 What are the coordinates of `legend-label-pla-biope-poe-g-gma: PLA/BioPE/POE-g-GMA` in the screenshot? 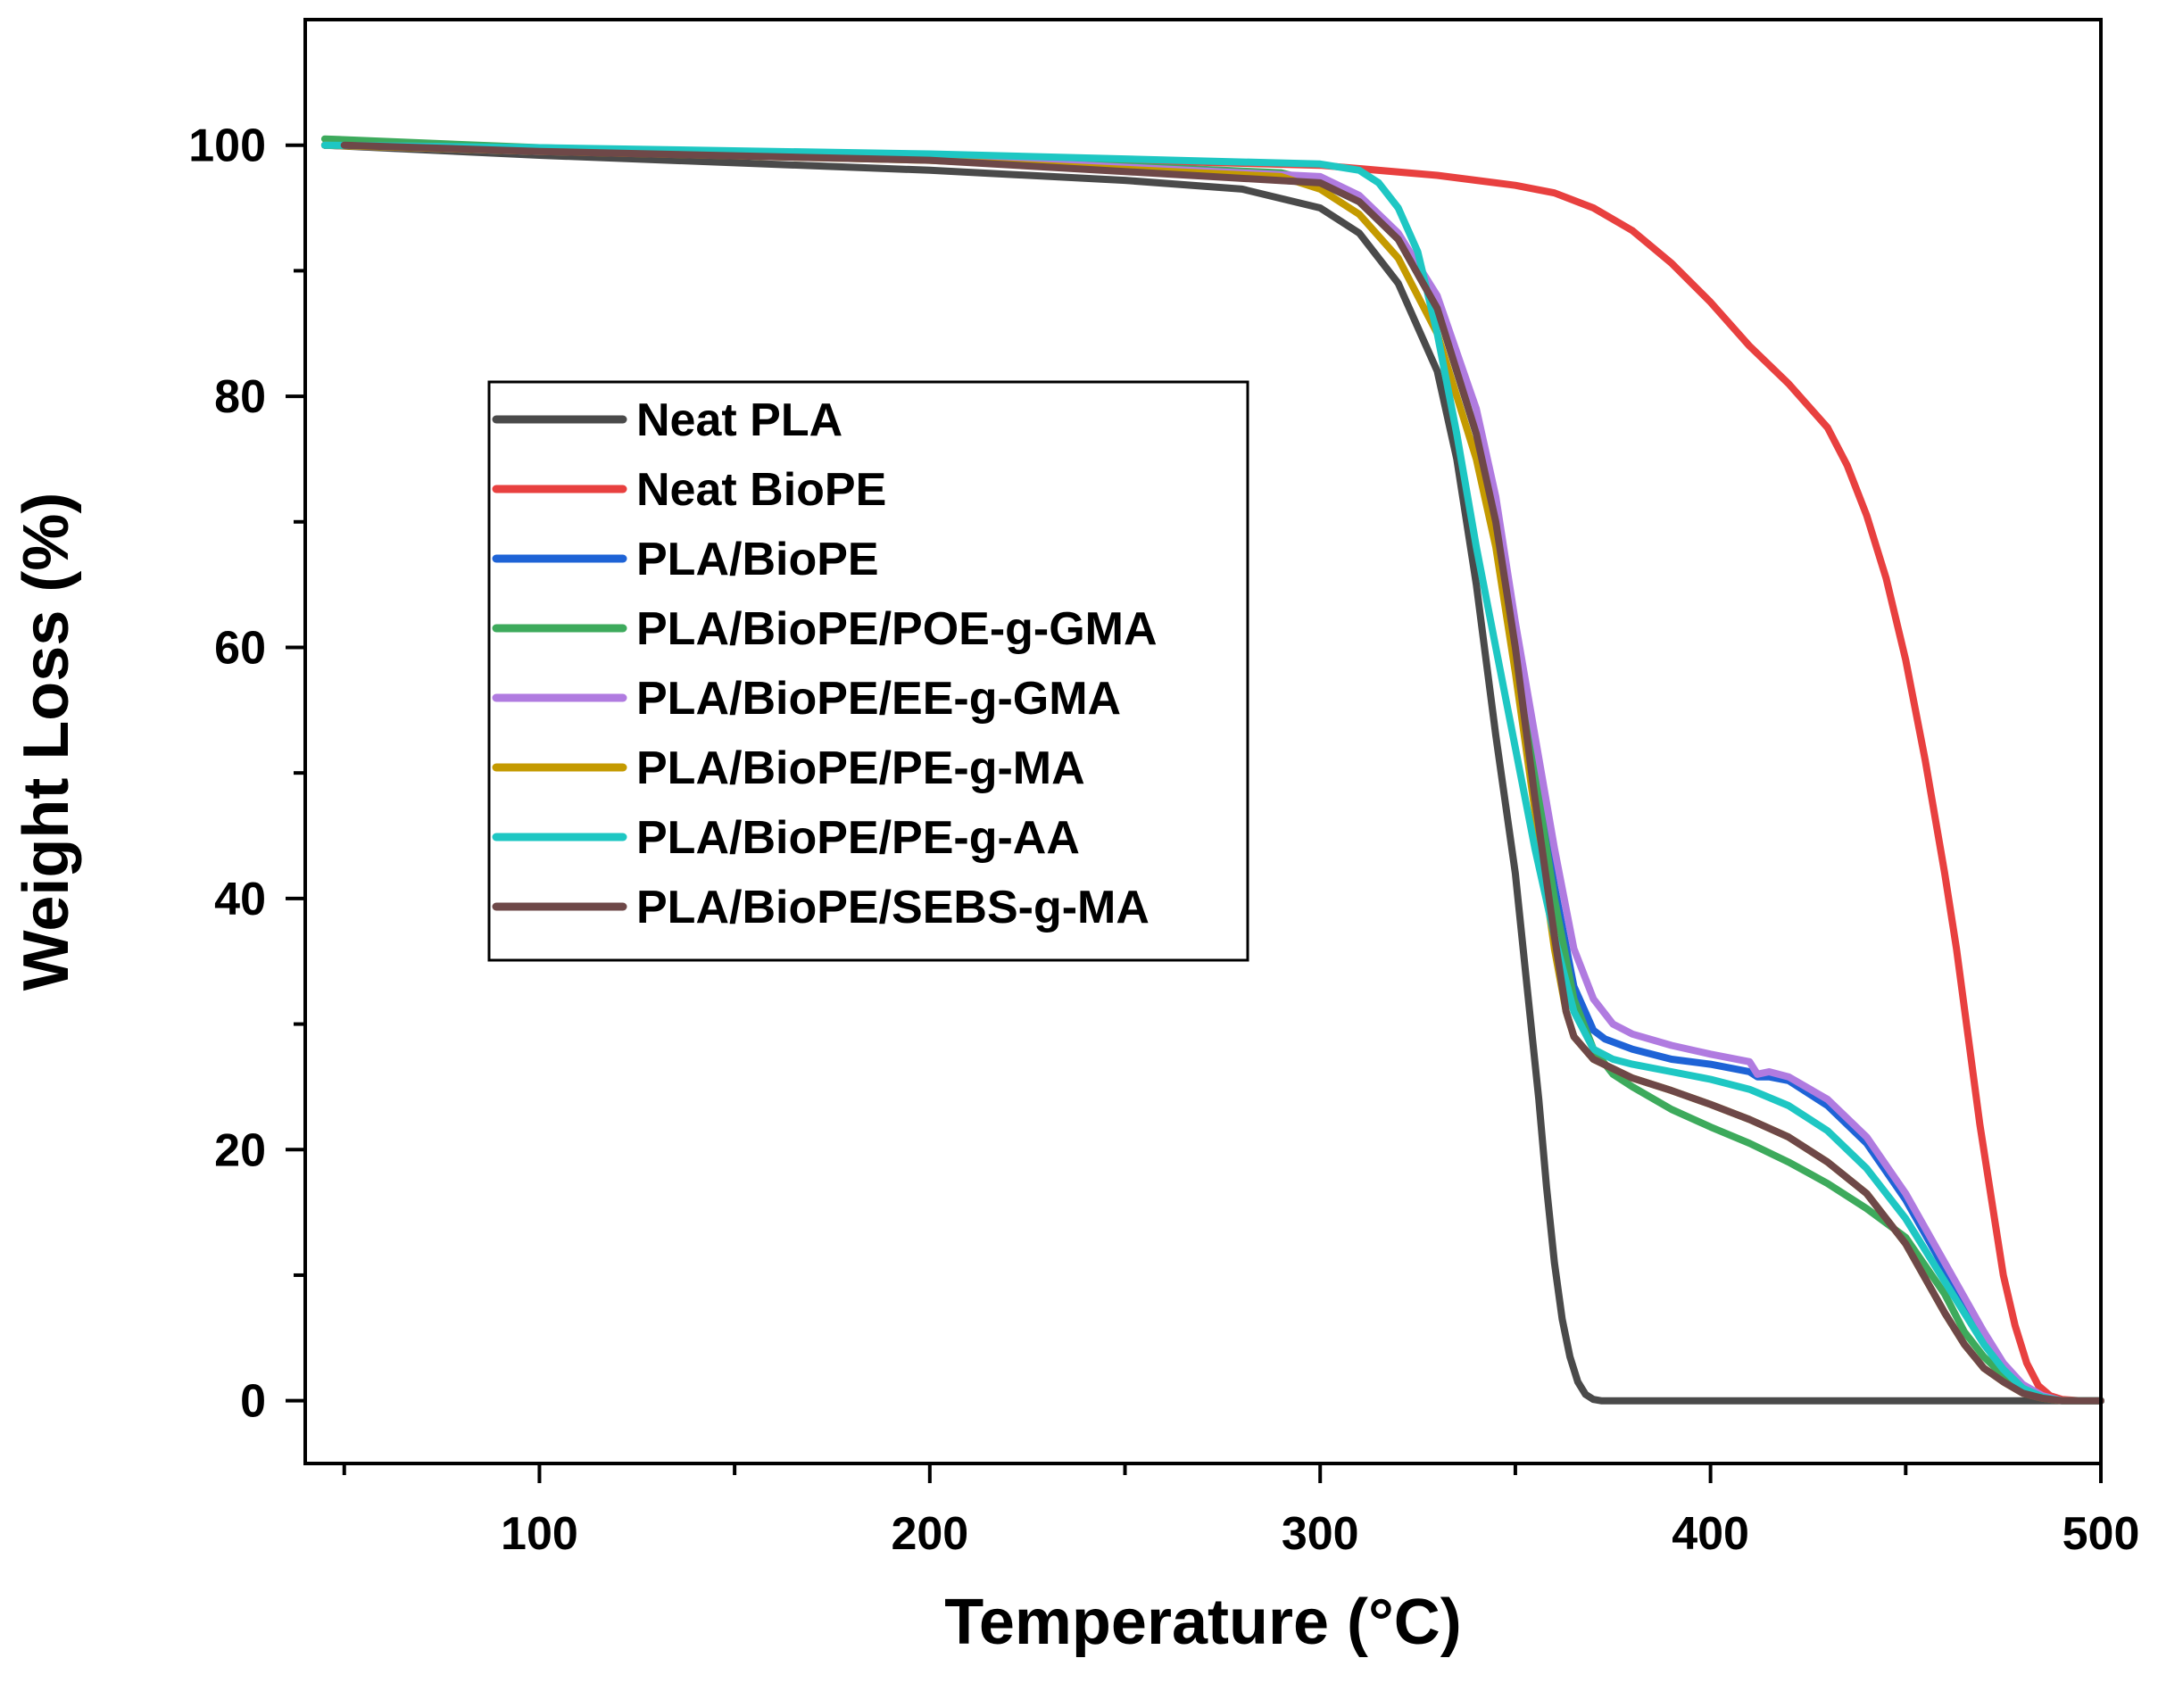 It's located at (897, 629).